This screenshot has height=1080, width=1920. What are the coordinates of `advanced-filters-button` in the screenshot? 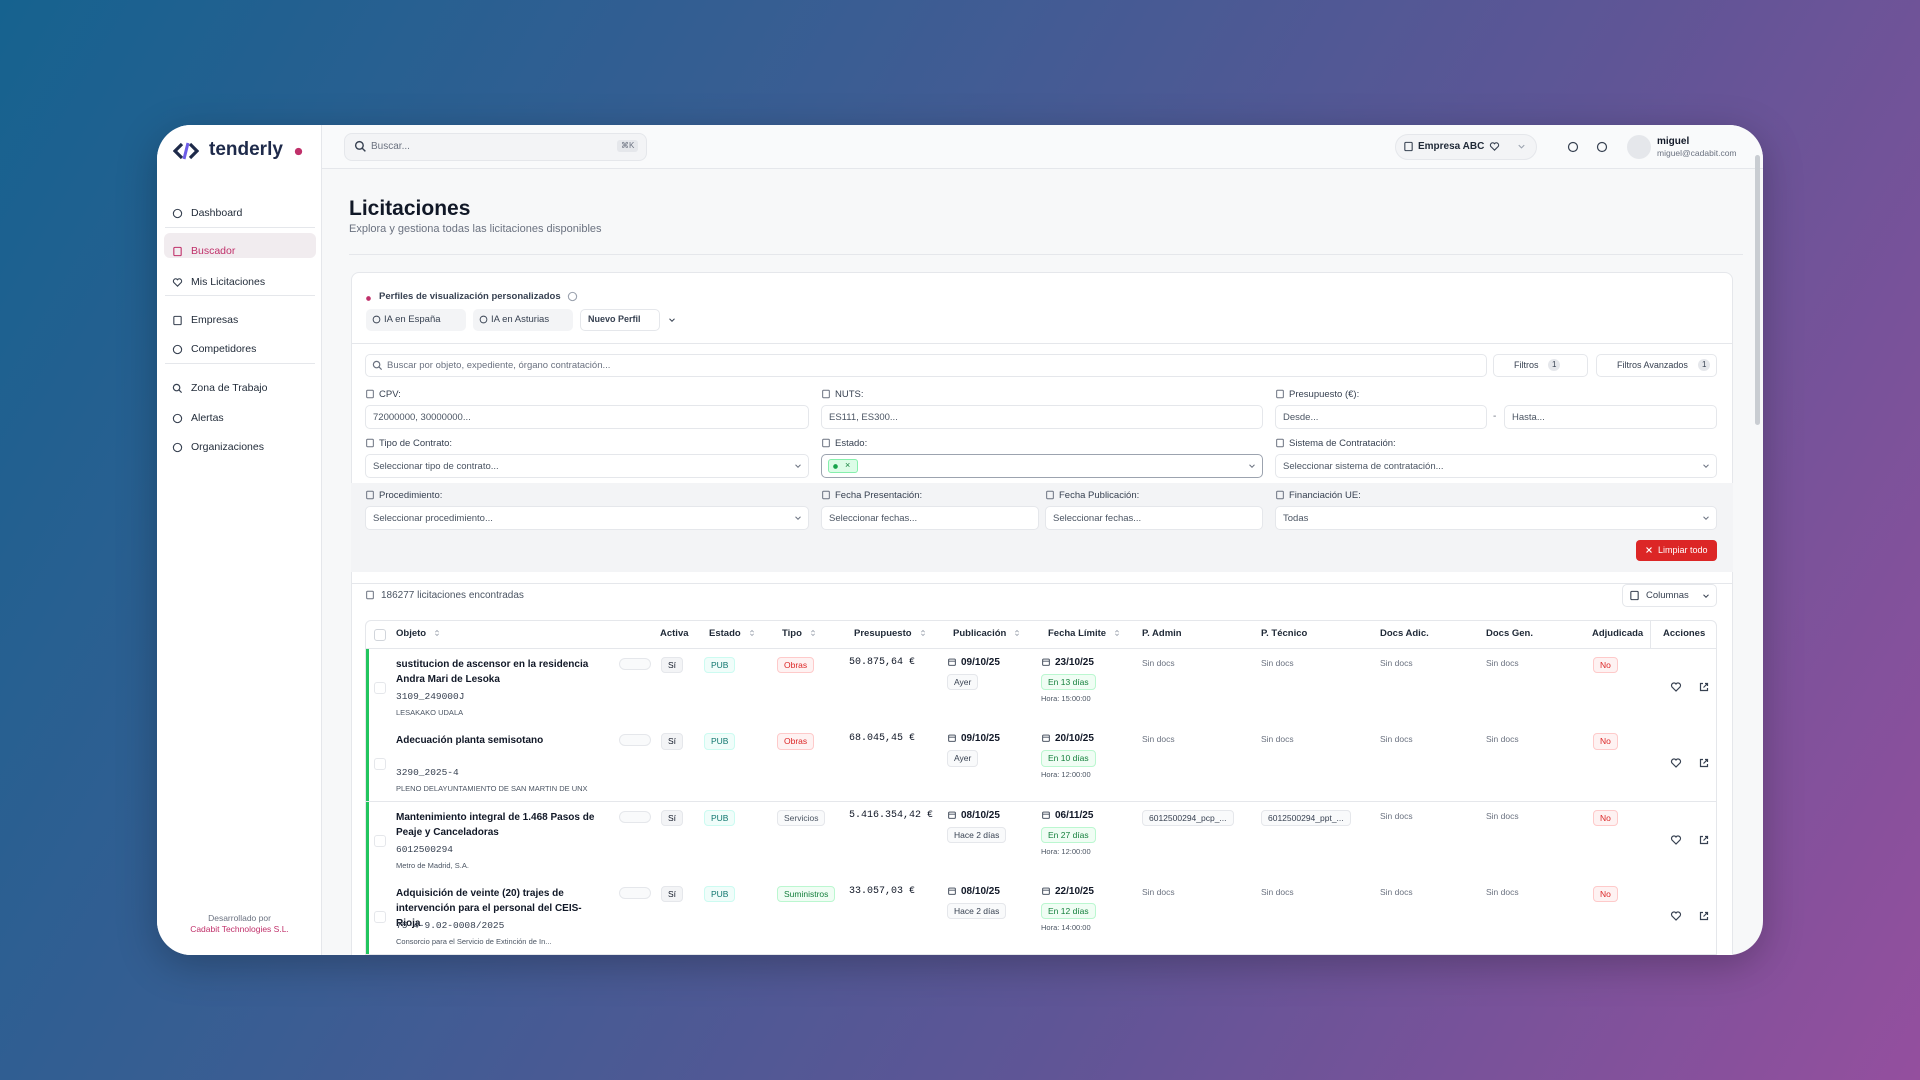 It's located at (1656, 365).